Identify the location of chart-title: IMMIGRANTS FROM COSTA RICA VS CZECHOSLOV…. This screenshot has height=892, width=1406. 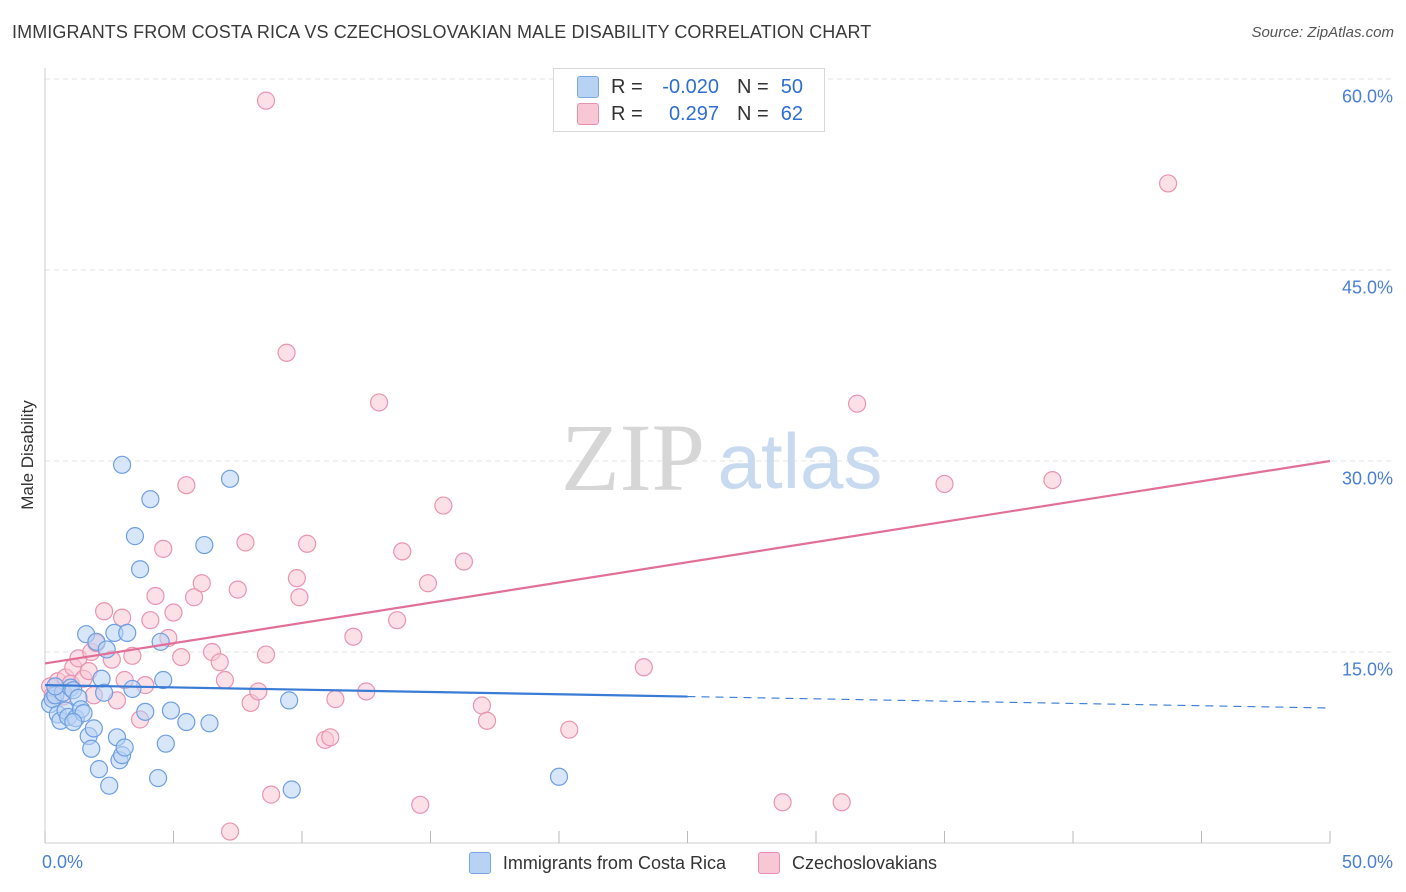
(442, 32).